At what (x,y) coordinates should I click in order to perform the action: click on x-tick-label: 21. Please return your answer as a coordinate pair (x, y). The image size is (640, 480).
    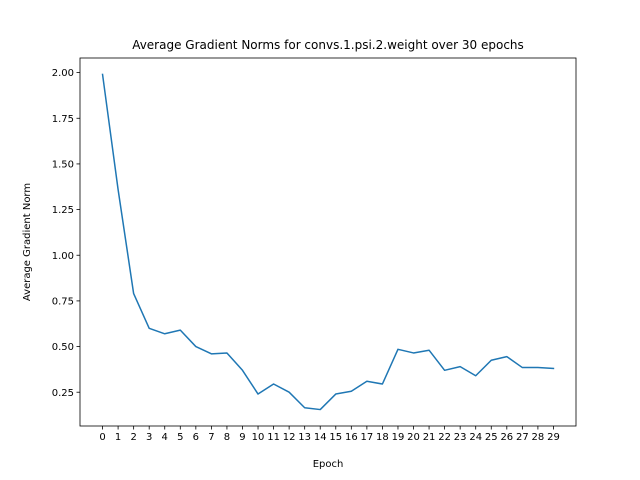
    Looking at the image, I should click on (429, 437).